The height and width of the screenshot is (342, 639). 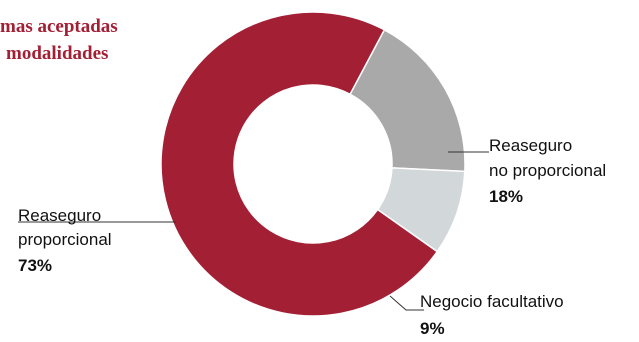 What do you see at coordinates (65, 239) in the screenshot?
I see `label-proporcional-line-2: proporcional` at bounding box center [65, 239].